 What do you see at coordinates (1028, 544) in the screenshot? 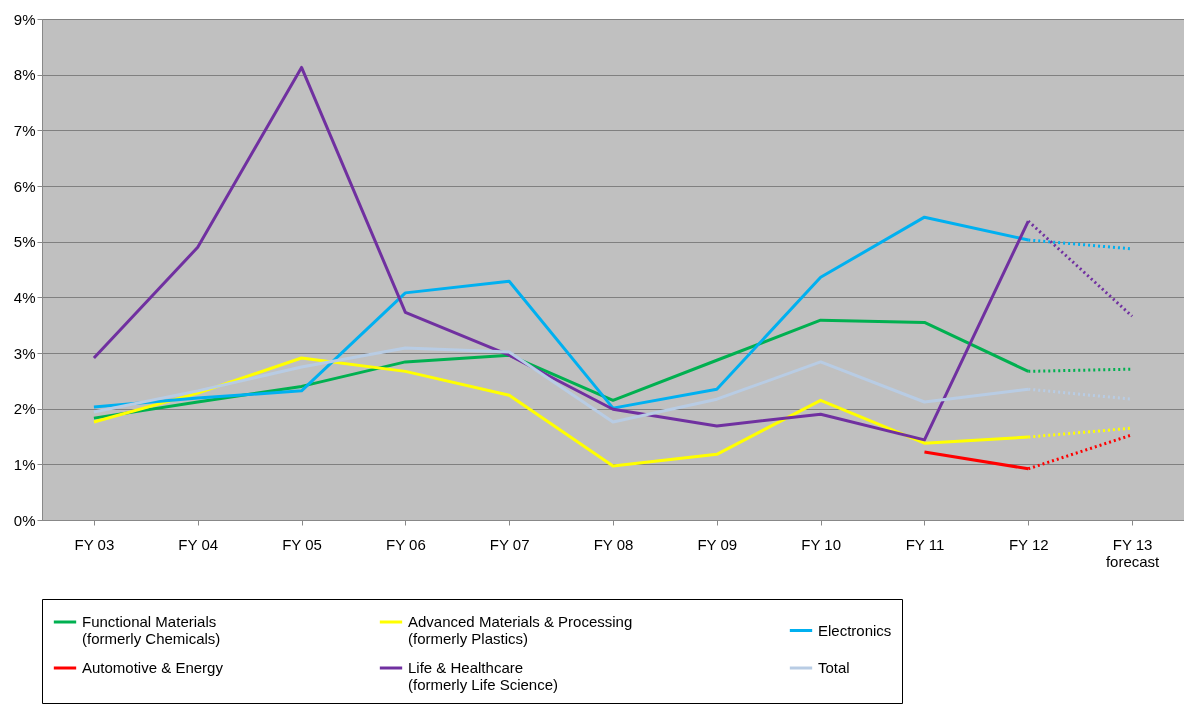
I see `x-tick-label: FY 12` at bounding box center [1028, 544].